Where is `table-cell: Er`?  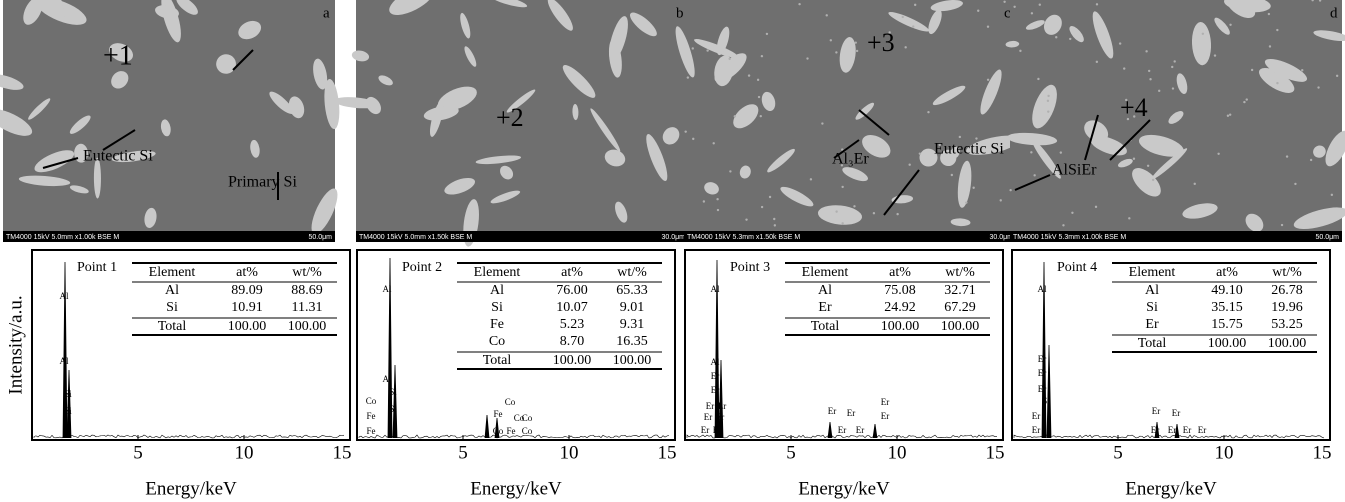
table-cell: Er is located at coordinates (1152, 324).